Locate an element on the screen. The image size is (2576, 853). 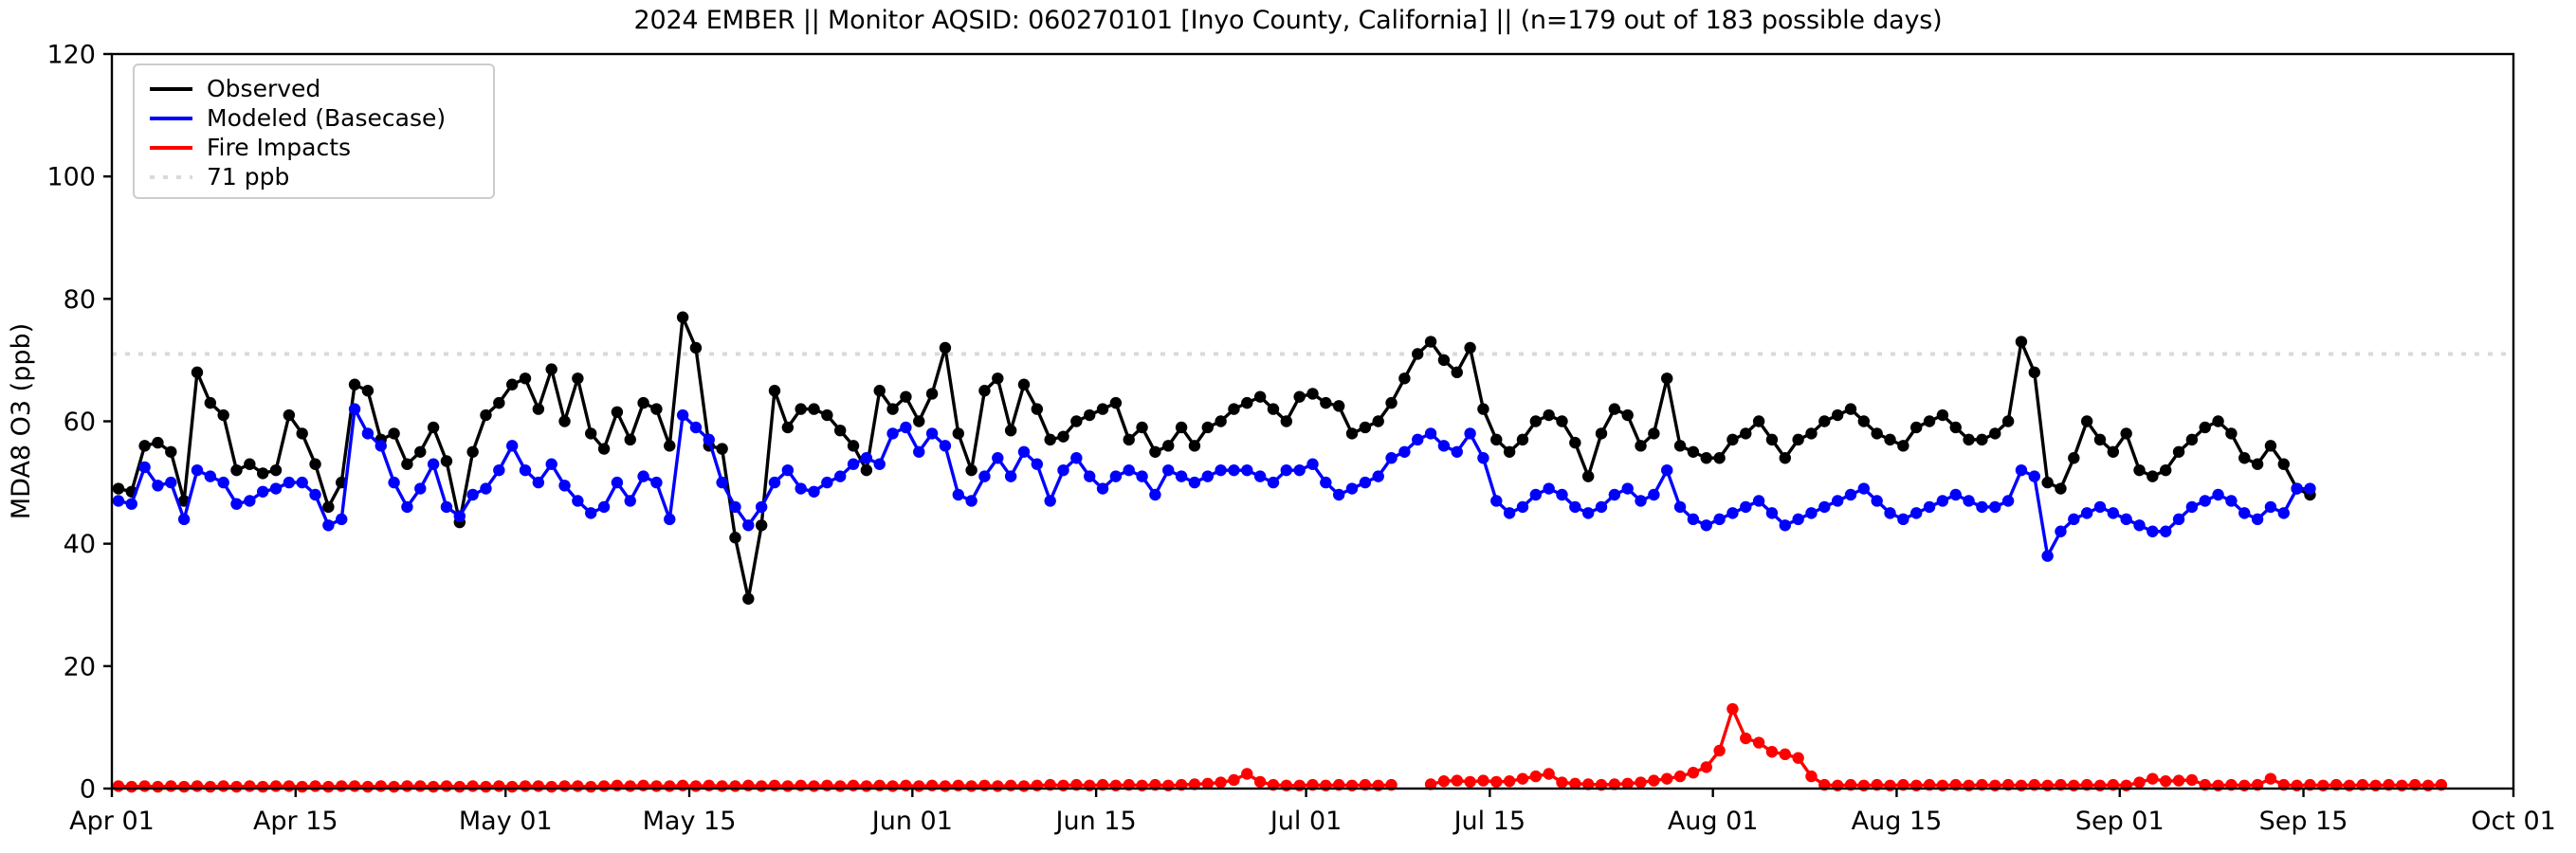
legend-label: Fire Impacts is located at coordinates (279, 147).